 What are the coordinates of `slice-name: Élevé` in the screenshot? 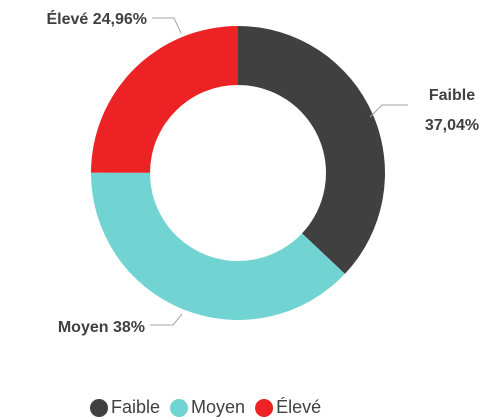 It's located at (67, 18).